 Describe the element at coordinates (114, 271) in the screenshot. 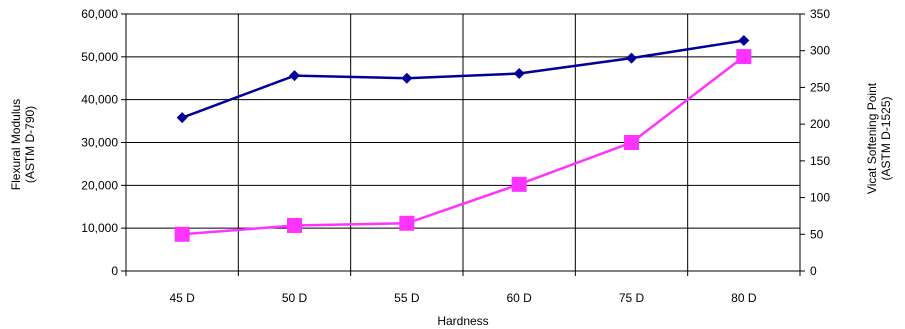

I see `left-tick-label: 0` at that location.